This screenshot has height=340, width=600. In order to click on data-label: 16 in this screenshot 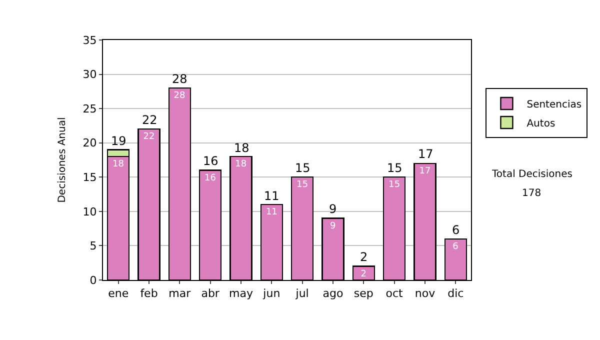, I will do `click(210, 178)`.